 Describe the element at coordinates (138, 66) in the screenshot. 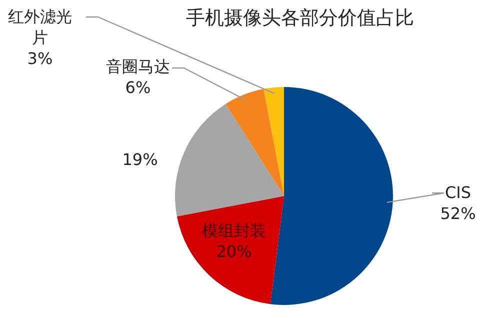

I see `slice-label: 音圈马达` at that location.